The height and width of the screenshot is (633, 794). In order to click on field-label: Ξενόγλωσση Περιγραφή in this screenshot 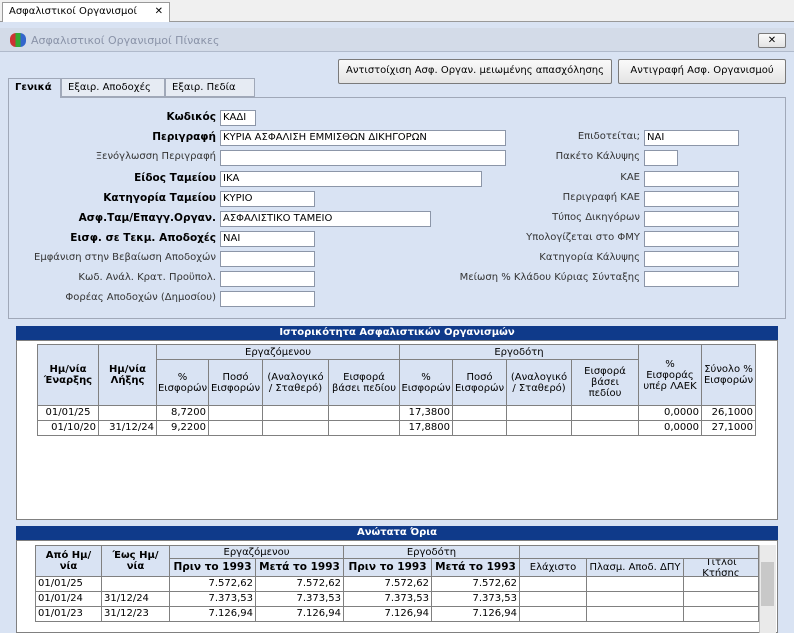, I will do `click(155, 156)`.